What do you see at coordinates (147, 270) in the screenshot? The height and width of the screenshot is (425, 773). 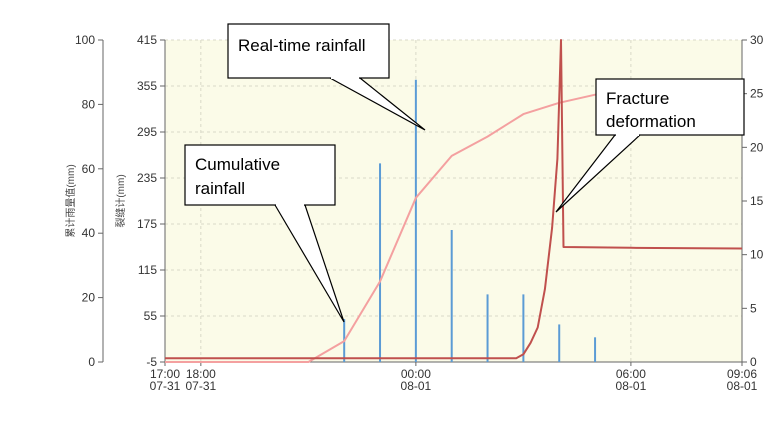 I see `y-left-inner-axis-tick-label: 115` at bounding box center [147, 270].